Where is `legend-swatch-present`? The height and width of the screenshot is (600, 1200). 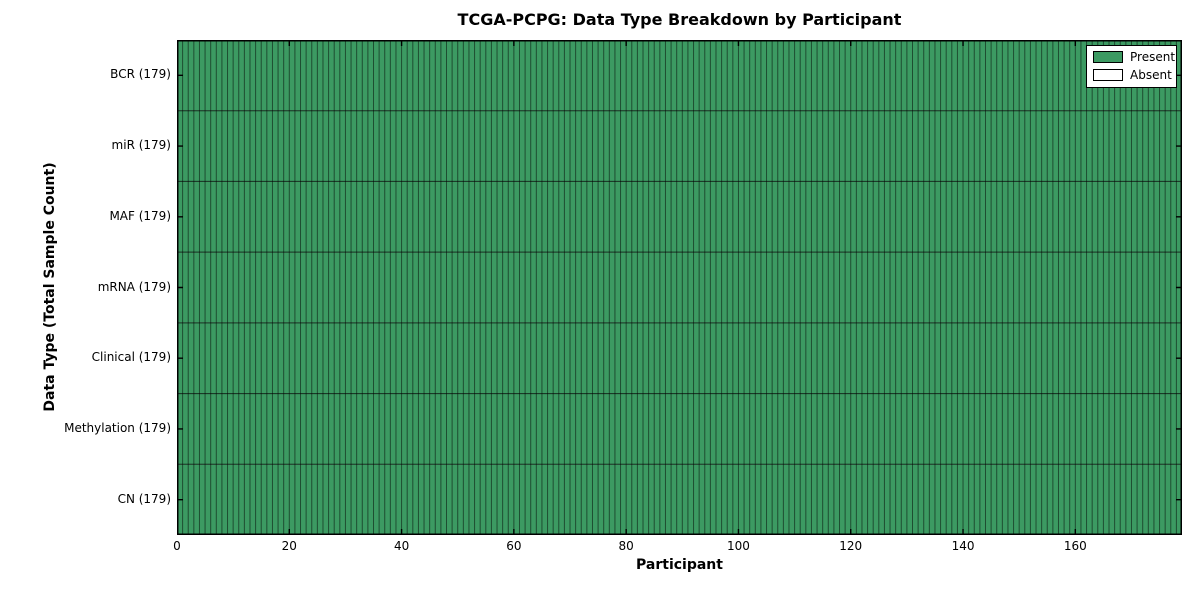 legend-swatch-present is located at coordinates (1108, 57).